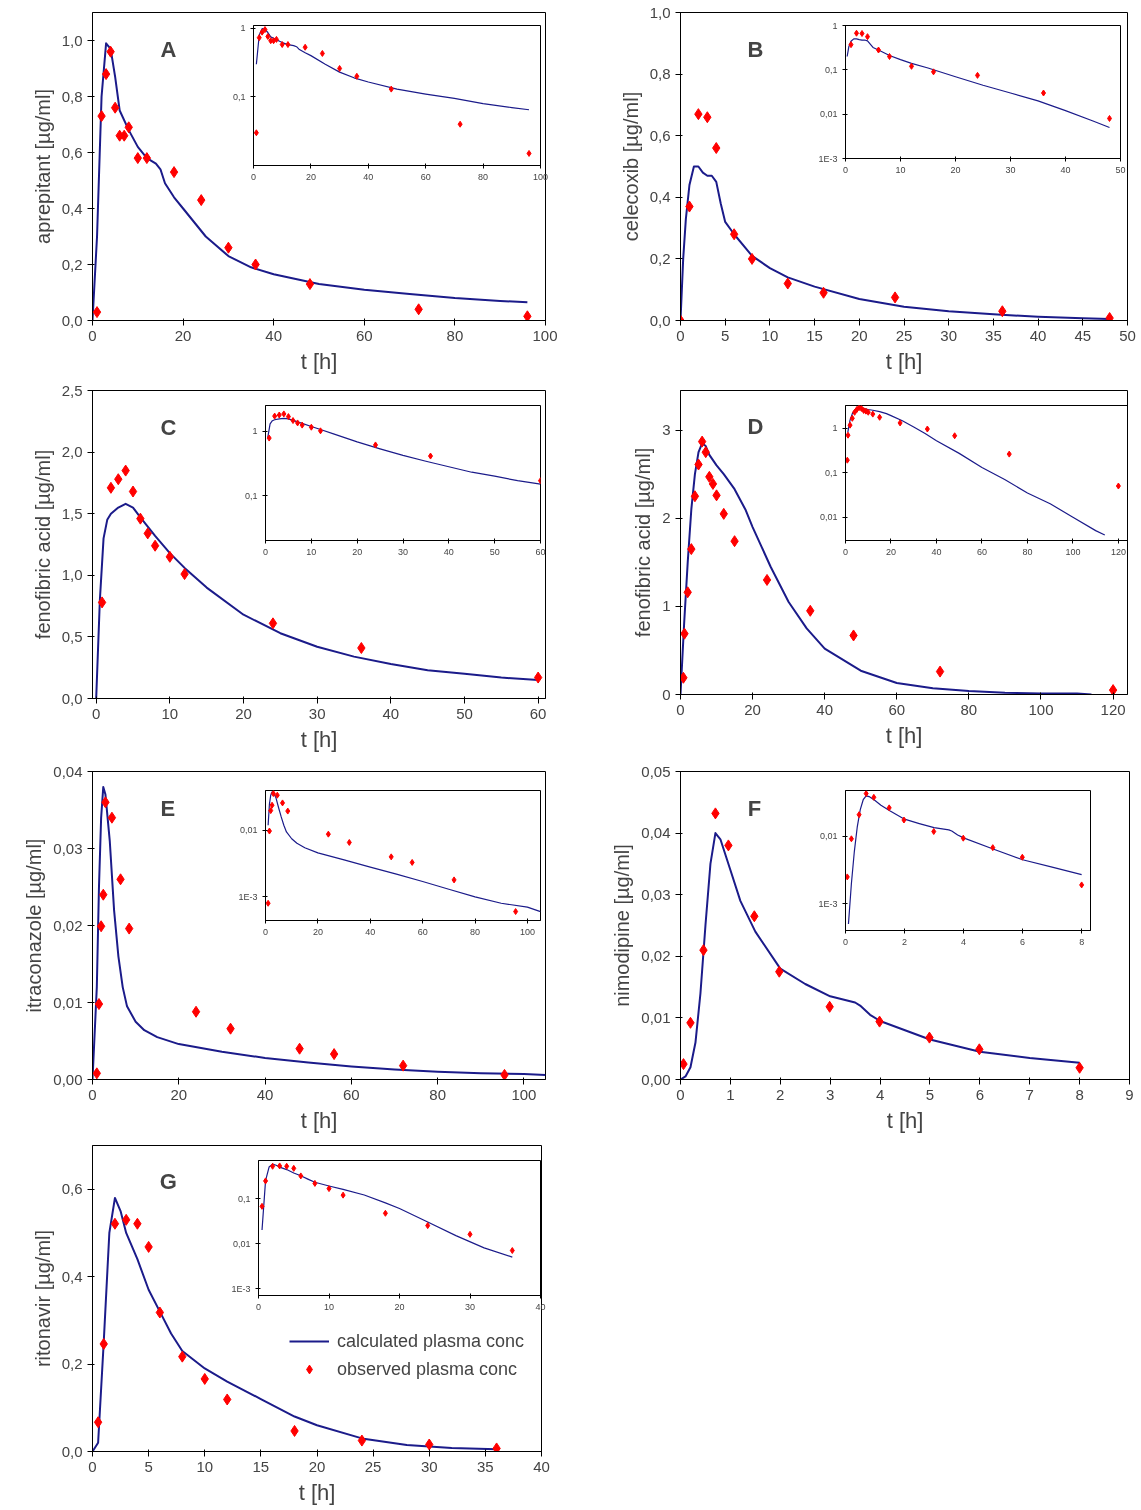 This screenshot has height=1510, width=1141. Describe the element at coordinates (72, 452) in the screenshot. I see `y-tick-label: 2,0` at that location.